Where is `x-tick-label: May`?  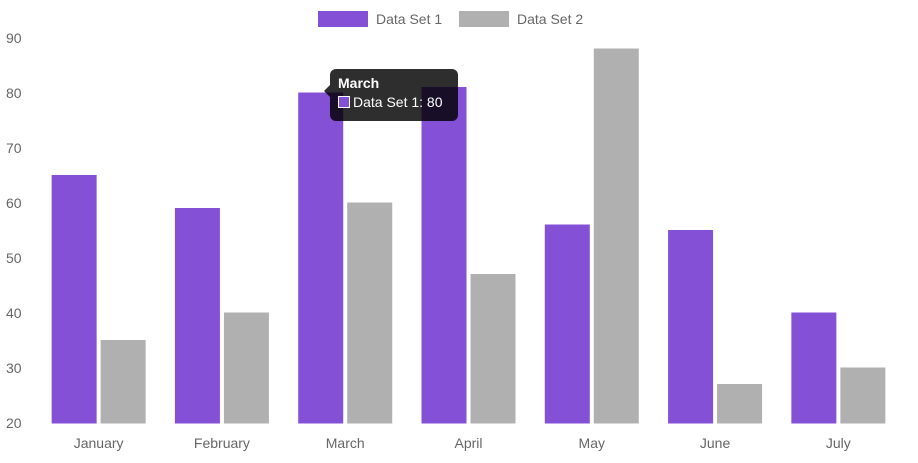
x-tick-label: May is located at coordinates (592, 443).